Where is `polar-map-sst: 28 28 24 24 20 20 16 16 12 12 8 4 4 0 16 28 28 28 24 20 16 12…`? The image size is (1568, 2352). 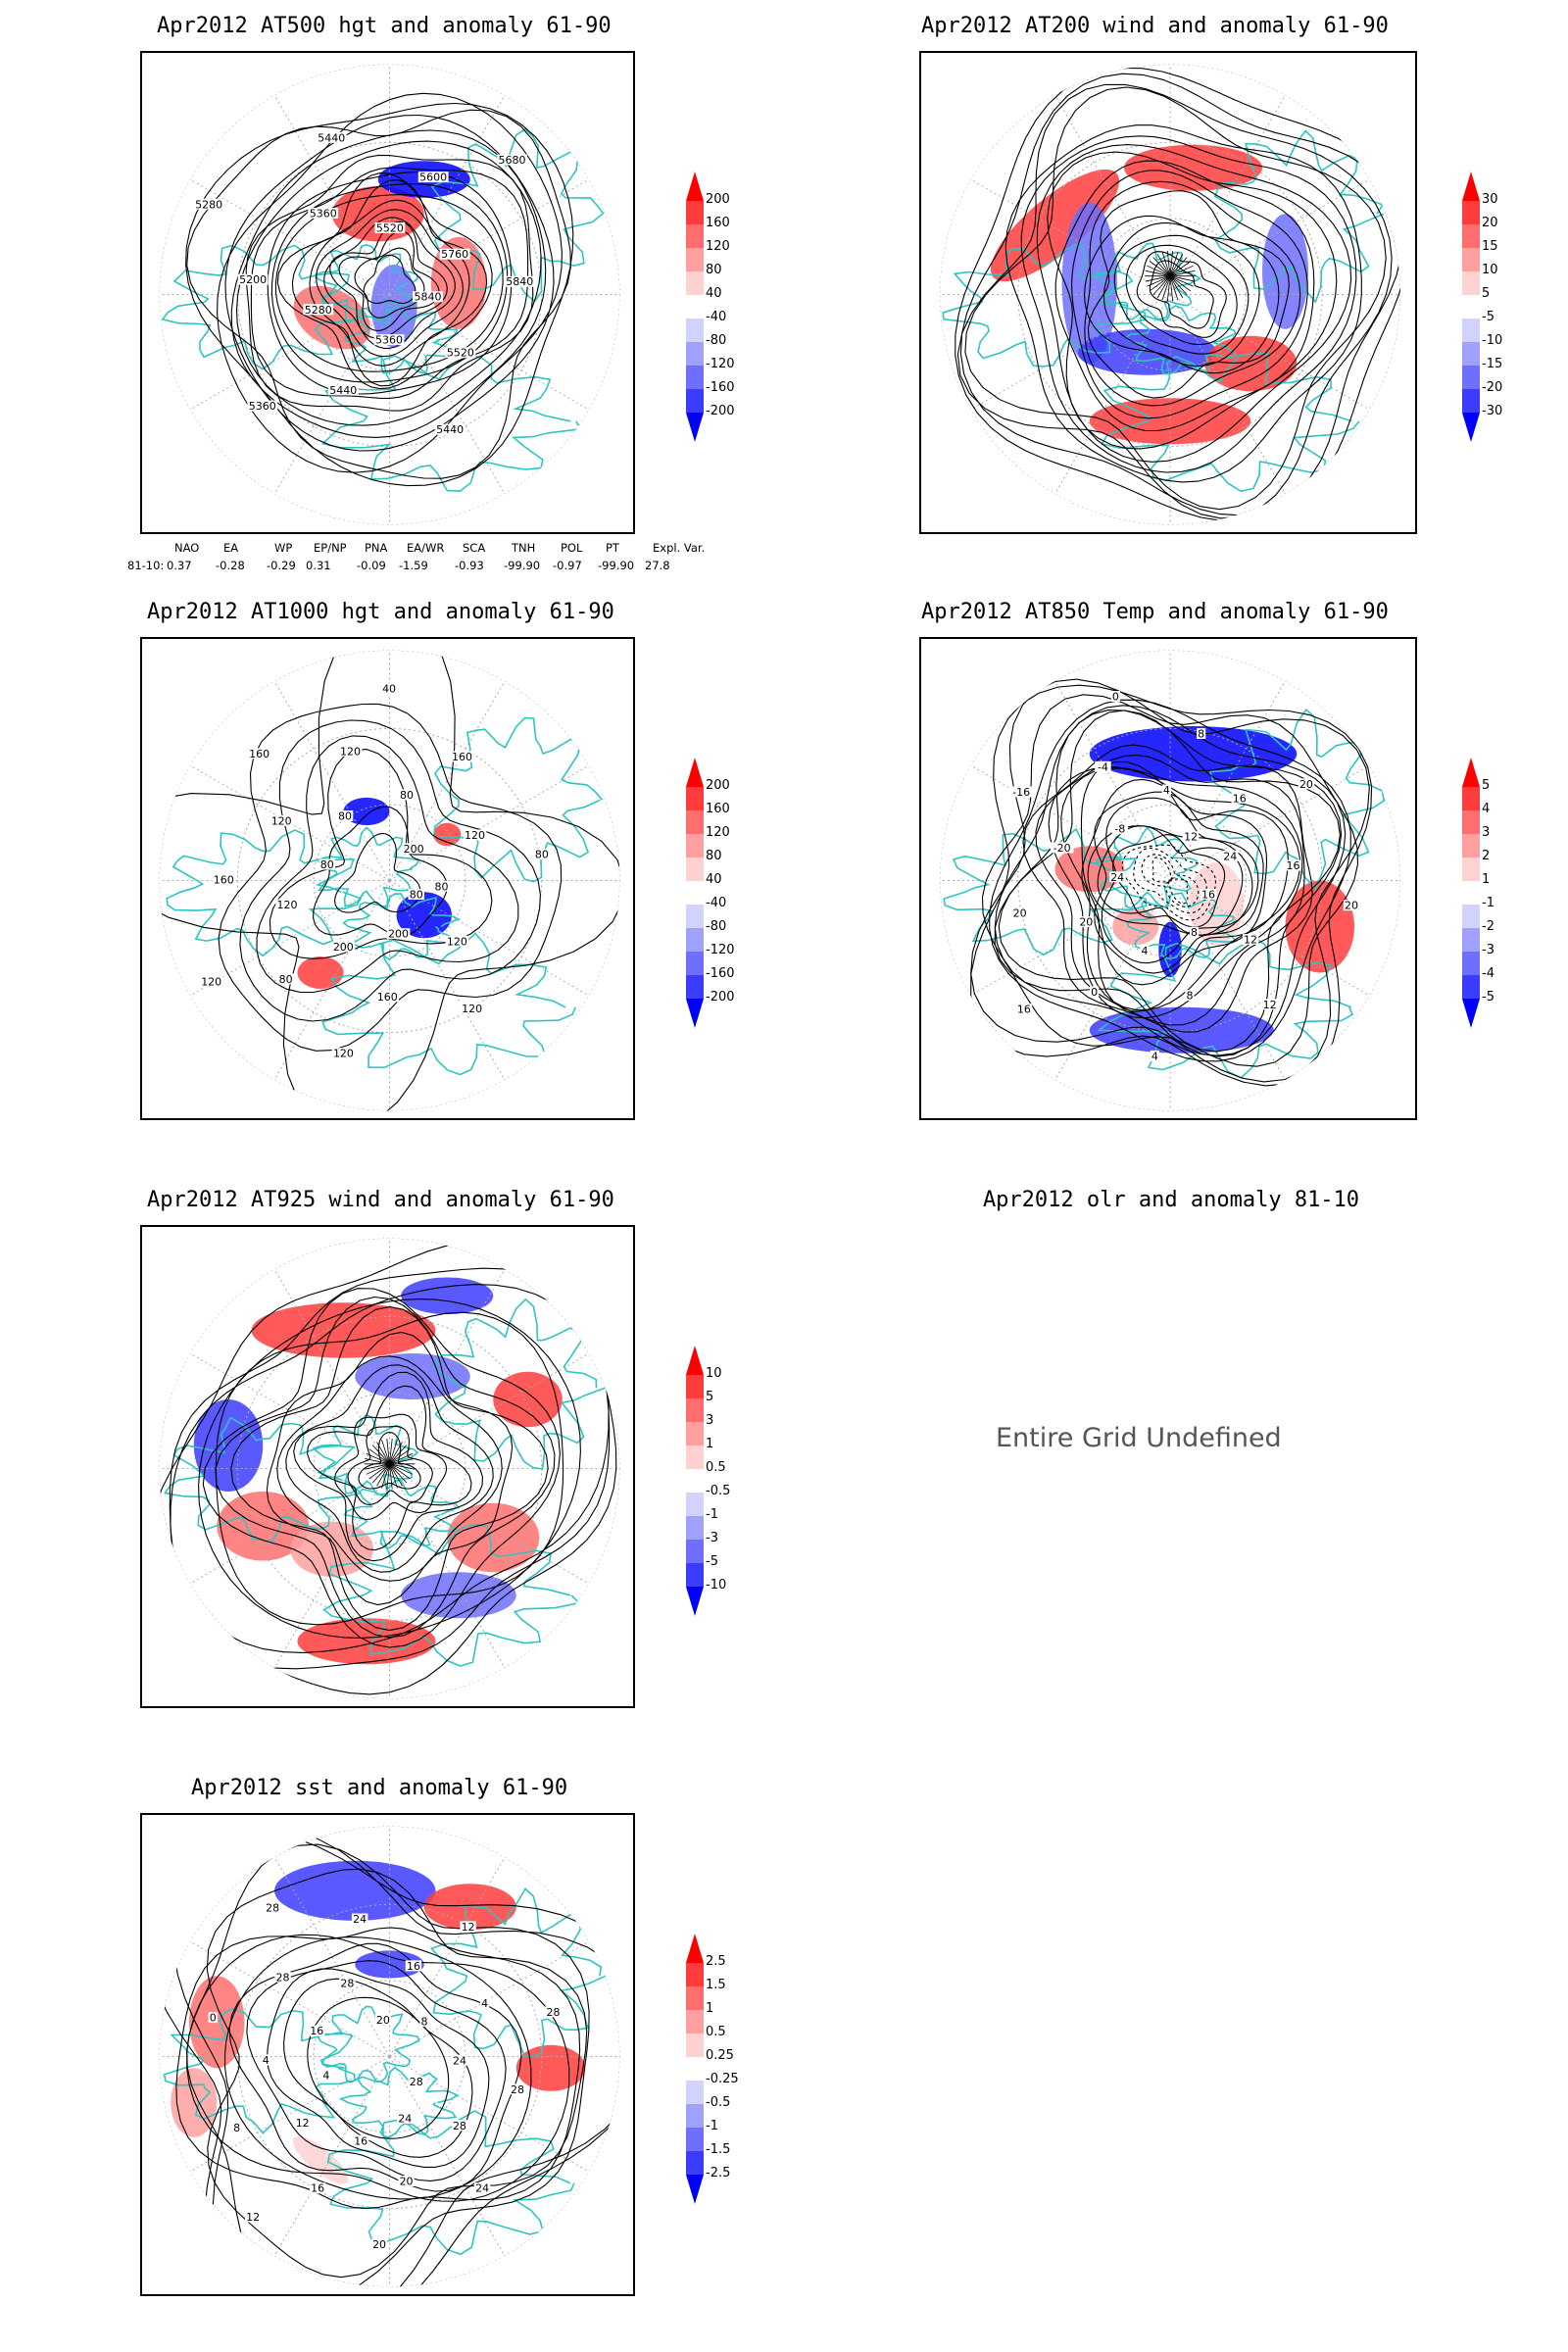
polar-map-sst: 28 28 24 24 20 20 16 16 12 12 8 4 4 0 16 28 28 28 24 20 16 12… is located at coordinates (389, 2056).